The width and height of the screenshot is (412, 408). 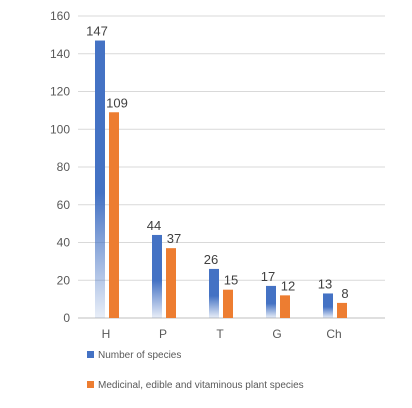 What do you see at coordinates (117, 102) in the screenshot?
I see `data-label: 109` at bounding box center [117, 102].